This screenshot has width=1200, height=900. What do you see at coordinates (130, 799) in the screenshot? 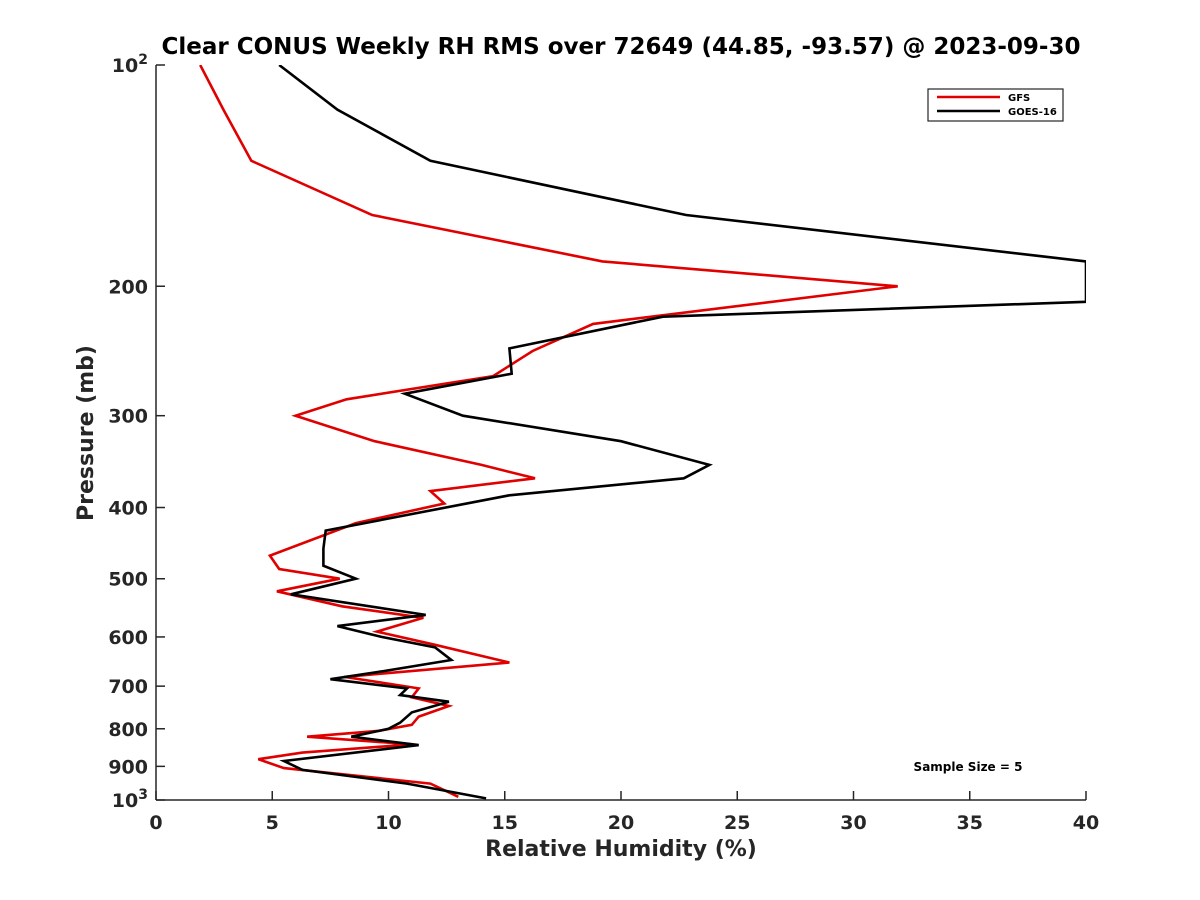
I see `y-tick-label: 10³` at bounding box center [130, 799].